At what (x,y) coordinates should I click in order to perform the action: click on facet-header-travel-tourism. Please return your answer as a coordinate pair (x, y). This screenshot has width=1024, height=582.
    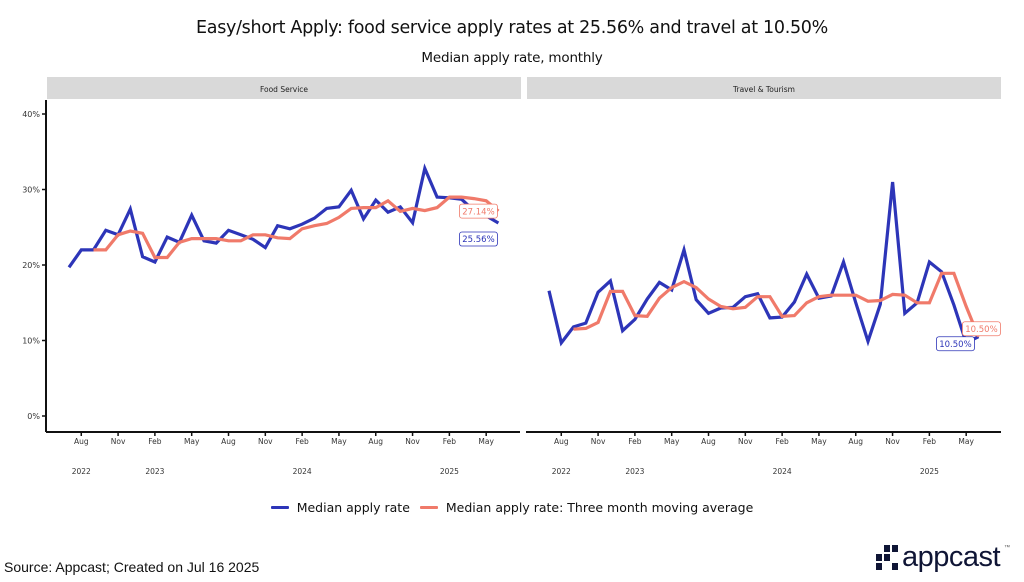
    Looking at the image, I should click on (764, 88).